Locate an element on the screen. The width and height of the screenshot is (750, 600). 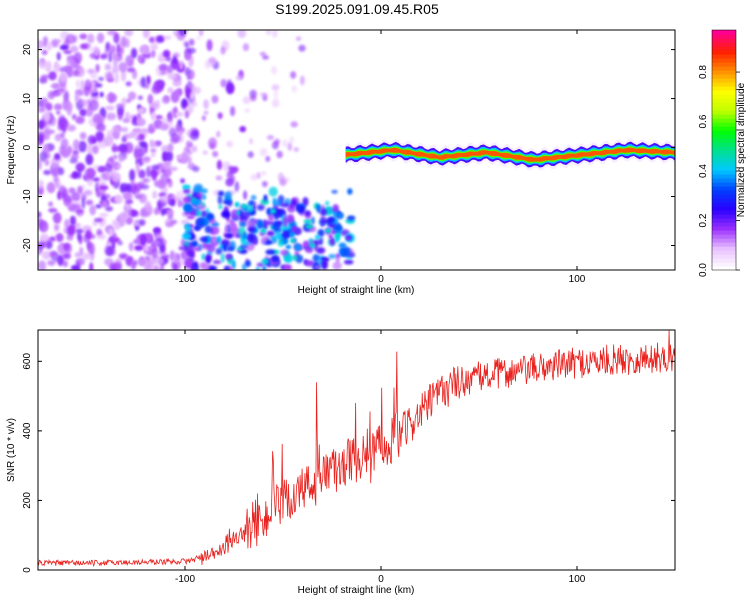
echo-hotspot is located at coordinates (328, 231).